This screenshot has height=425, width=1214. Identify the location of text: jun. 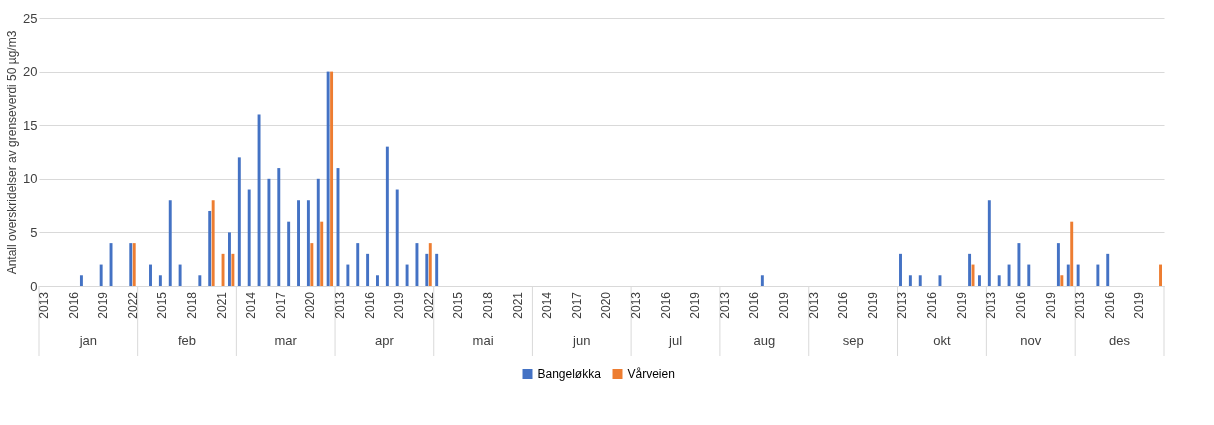
(581, 340).